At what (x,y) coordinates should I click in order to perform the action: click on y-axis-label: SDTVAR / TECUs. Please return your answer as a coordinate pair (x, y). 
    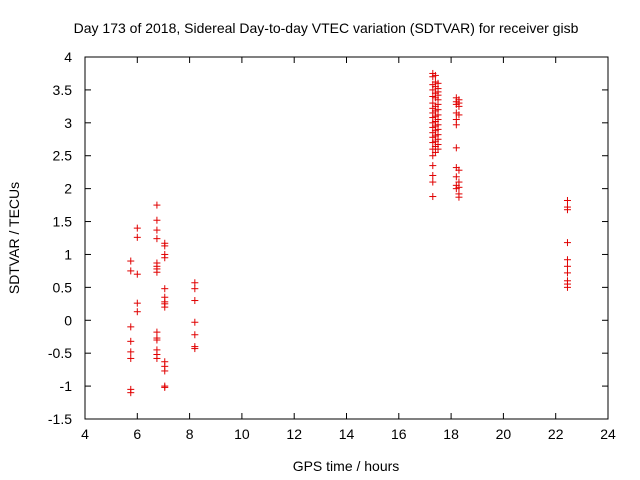
    Looking at the image, I should click on (14, 238).